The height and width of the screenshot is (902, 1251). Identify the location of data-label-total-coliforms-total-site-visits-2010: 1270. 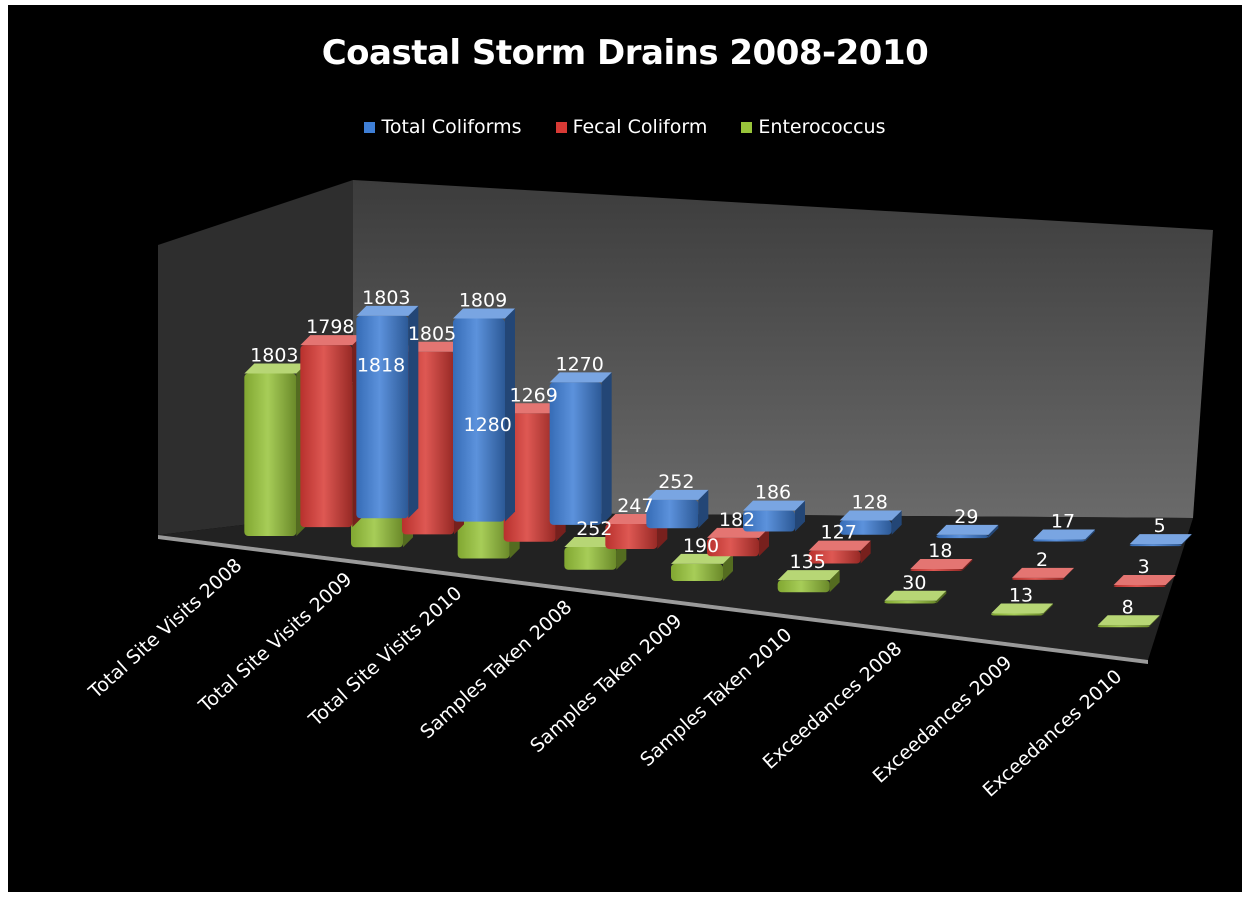
(579, 364).